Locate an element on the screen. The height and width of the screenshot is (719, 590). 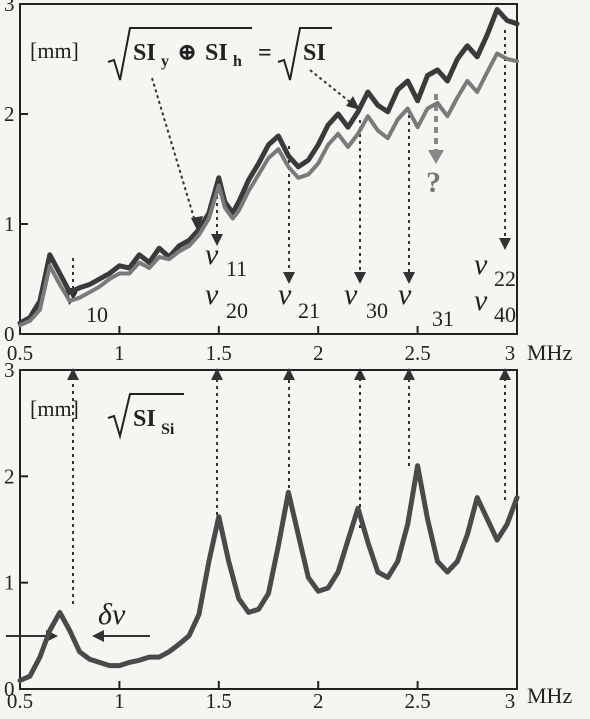
bottom-formula-sub: Si is located at coordinates (168, 429).